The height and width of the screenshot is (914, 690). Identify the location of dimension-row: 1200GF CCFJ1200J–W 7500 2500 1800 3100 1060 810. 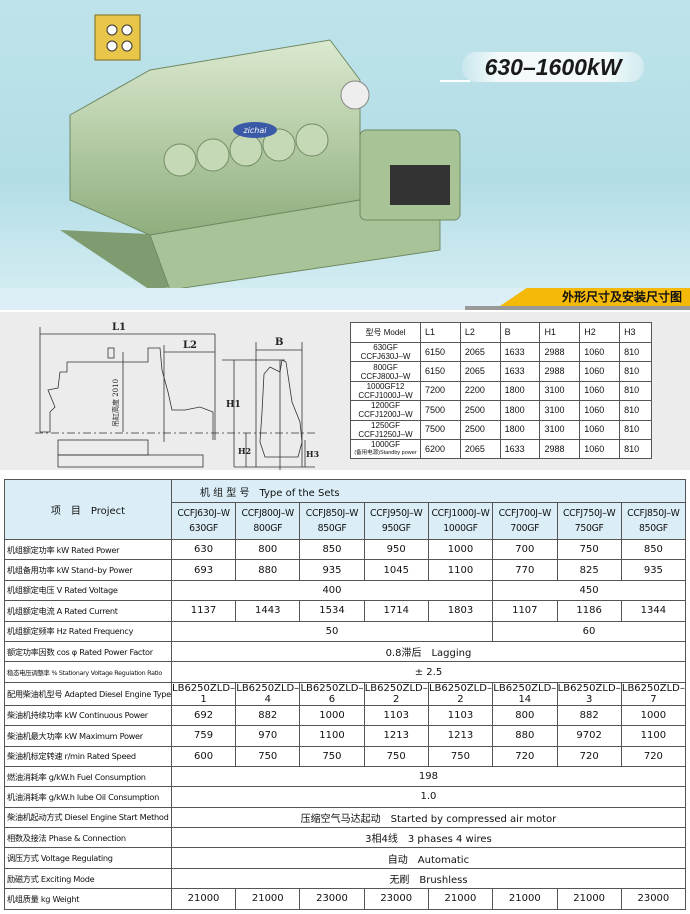
(501, 410).